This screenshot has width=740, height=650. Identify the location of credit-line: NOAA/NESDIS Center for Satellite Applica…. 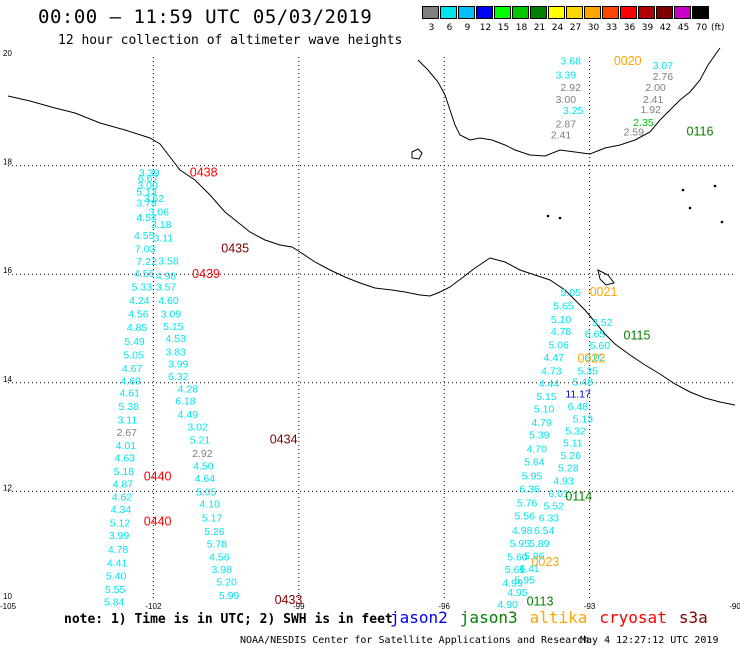
(415, 640).